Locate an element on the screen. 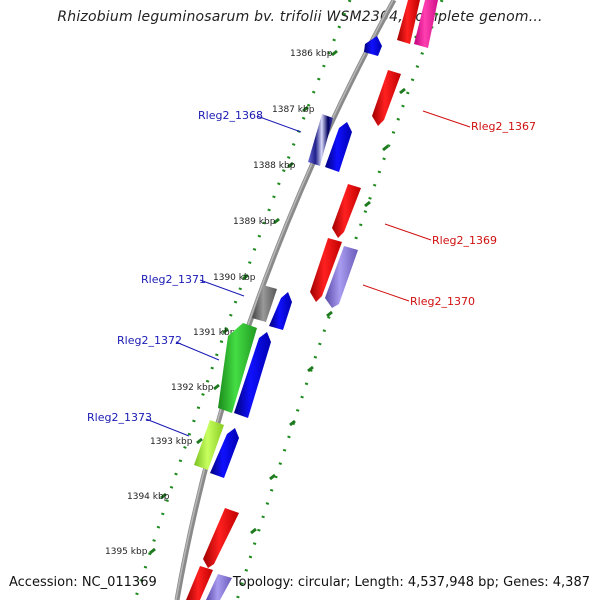 Image resolution: width=600 pixels, height=600 pixels. gene-top-blue is located at coordinates (373, 46).